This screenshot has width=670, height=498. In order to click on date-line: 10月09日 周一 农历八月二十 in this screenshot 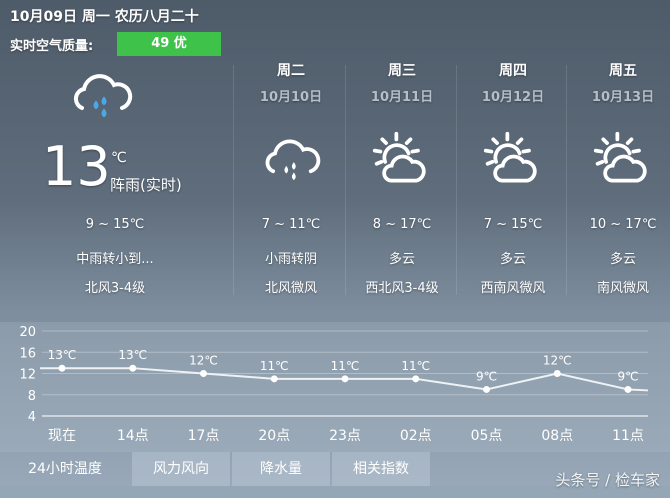, I will do `click(104, 17)`.